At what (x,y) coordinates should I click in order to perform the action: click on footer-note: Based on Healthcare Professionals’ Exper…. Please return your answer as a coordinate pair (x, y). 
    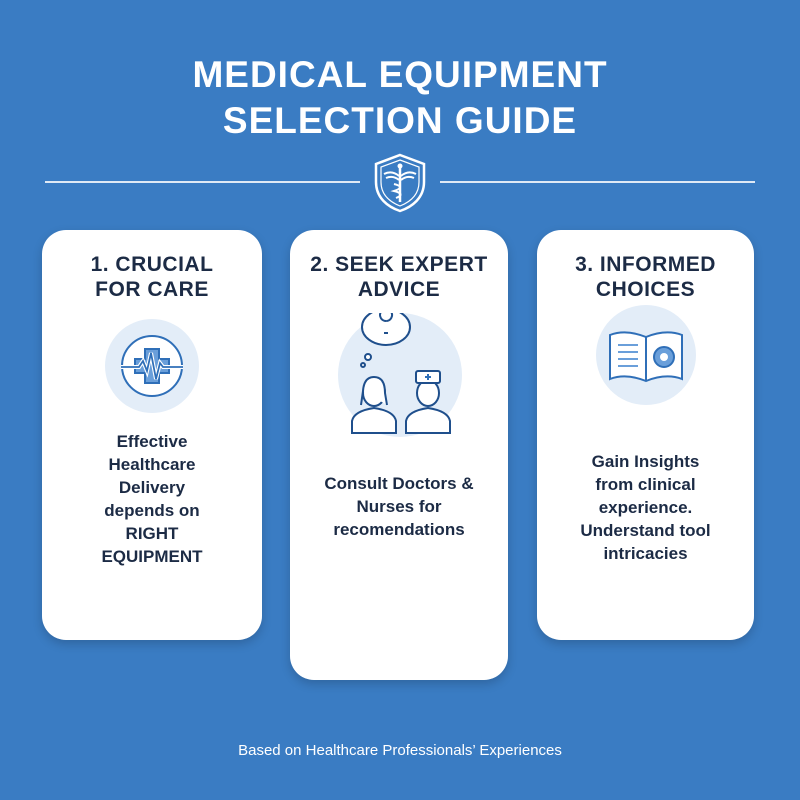
    Looking at the image, I should click on (400, 750).